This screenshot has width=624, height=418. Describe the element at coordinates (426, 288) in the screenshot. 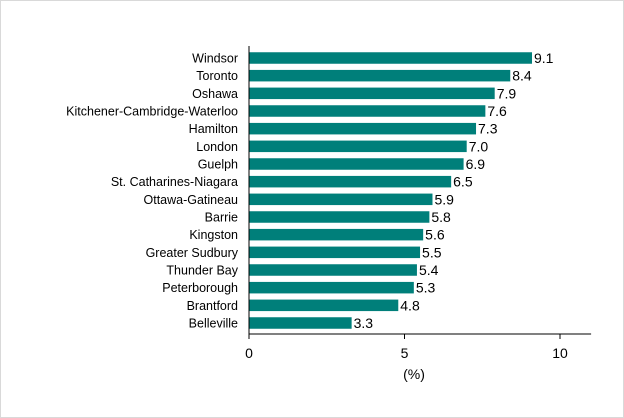

I see `value-label: 5.3` at that location.